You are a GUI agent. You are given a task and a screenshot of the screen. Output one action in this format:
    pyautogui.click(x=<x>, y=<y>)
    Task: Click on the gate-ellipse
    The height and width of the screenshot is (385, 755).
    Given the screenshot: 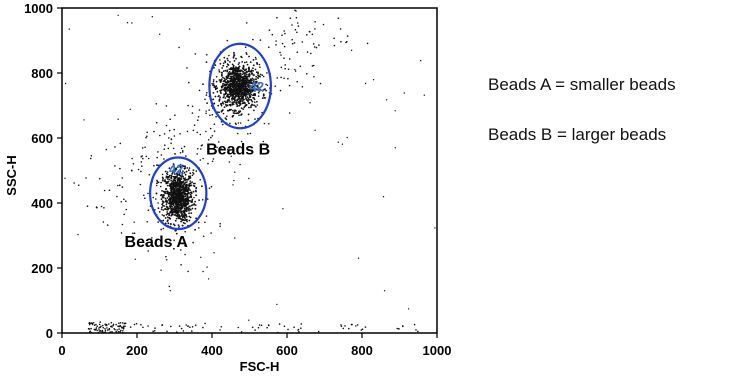 What is the action you would take?
    pyautogui.click(x=178, y=193)
    